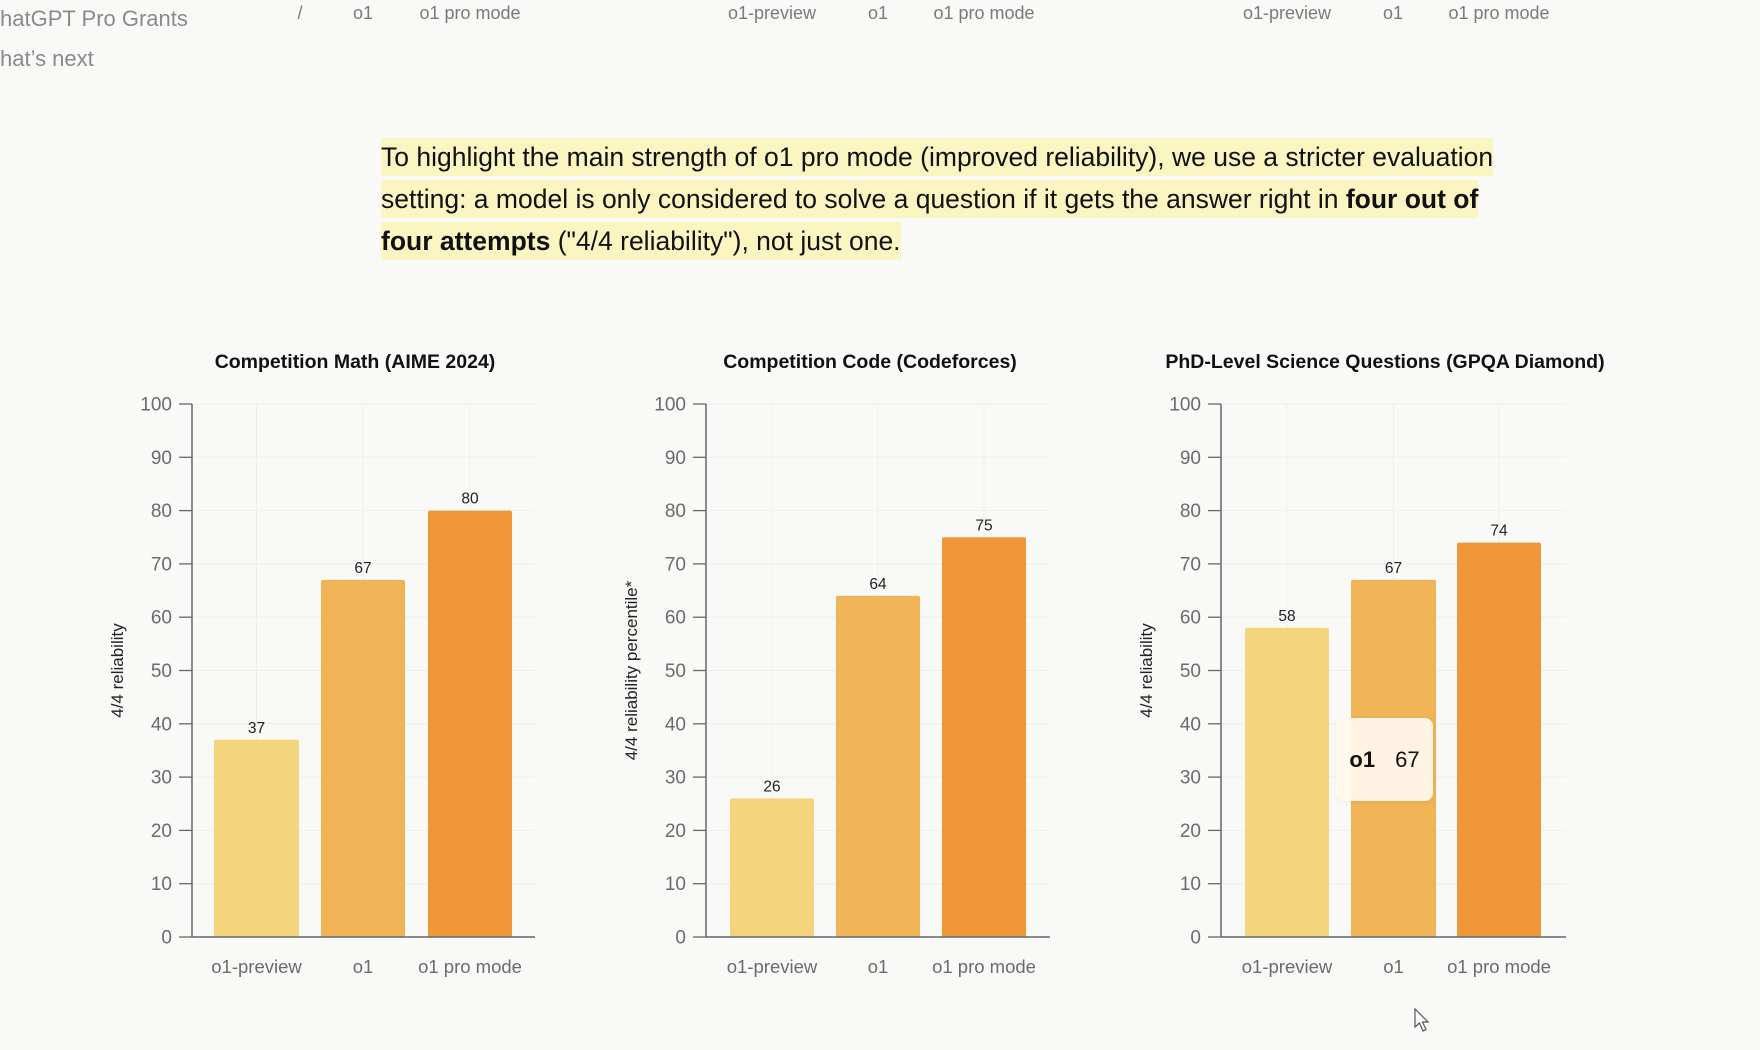  Describe the element at coordinates (1407, 759) in the screenshot. I see `tooltip-value: 67` at that location.